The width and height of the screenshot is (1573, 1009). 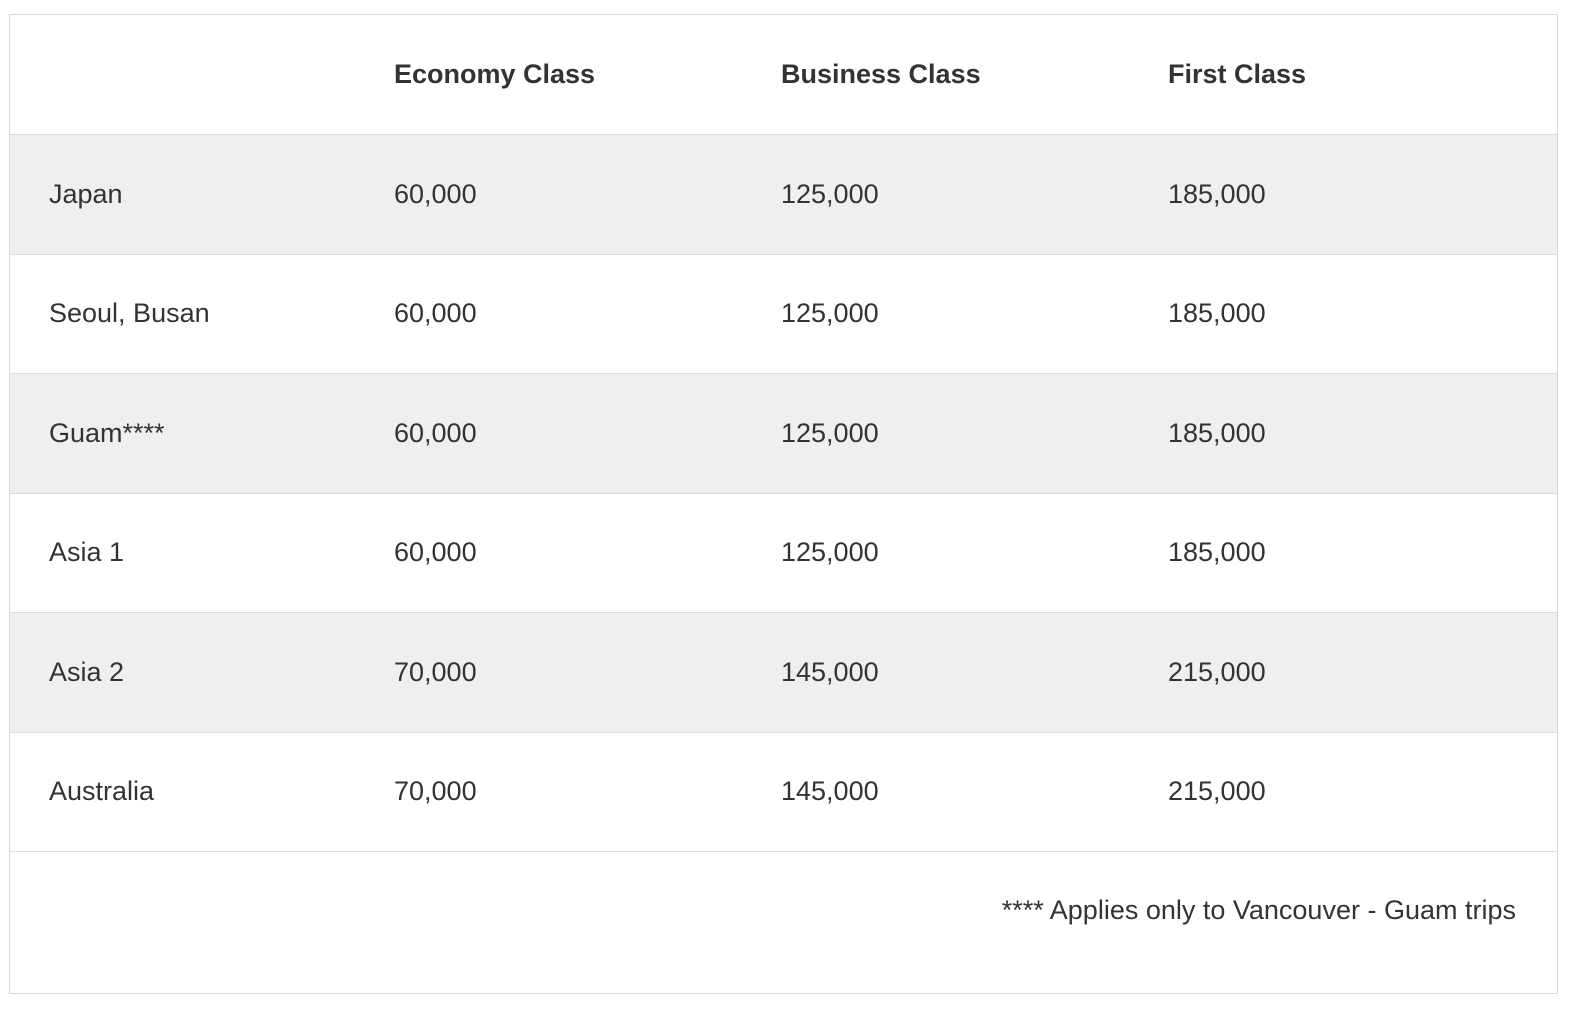 I want to click on table-header: Economy Class Business Class First Class, so click(x=783, y=75).